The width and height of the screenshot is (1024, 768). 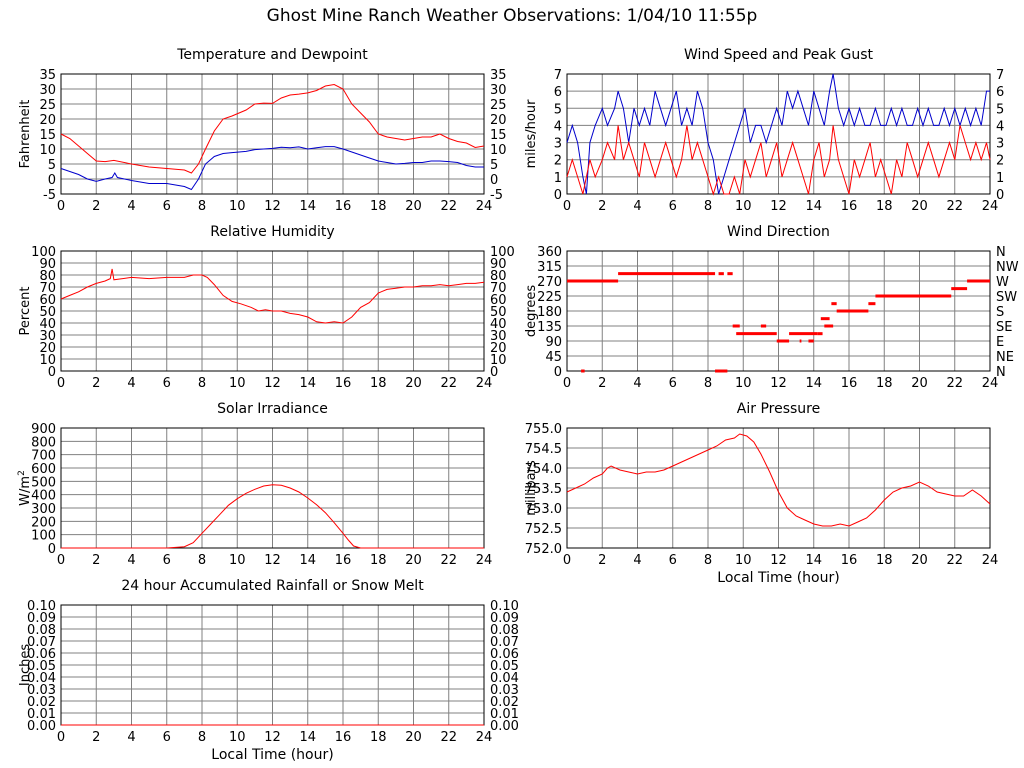 I want to click on y-tick-label-right: 0.10, so click(x=504, y=606).